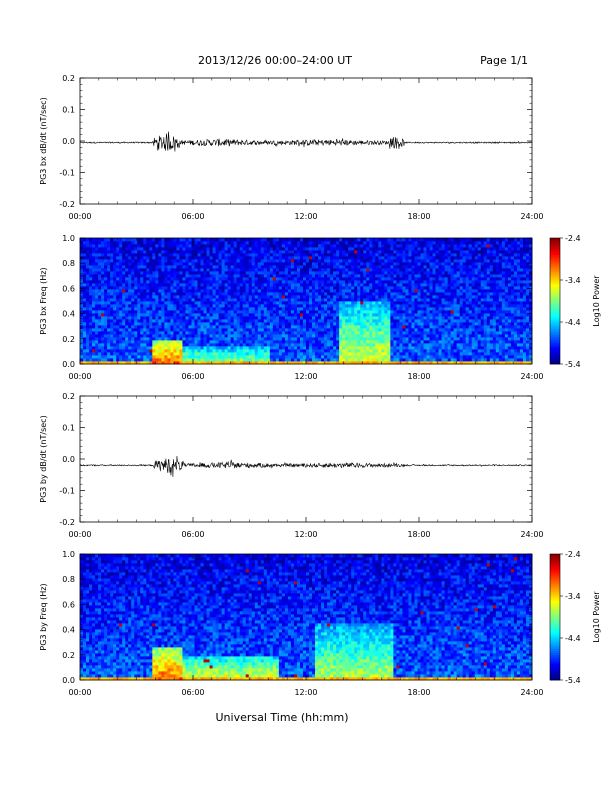 The width and height of the screenshot is (612, 792). What do you see at coordinates (275, 60) in the screenshot?
I see `figure-title: 2013/12/26 00:00–24:00 UT` at bounding box center [275, 60].